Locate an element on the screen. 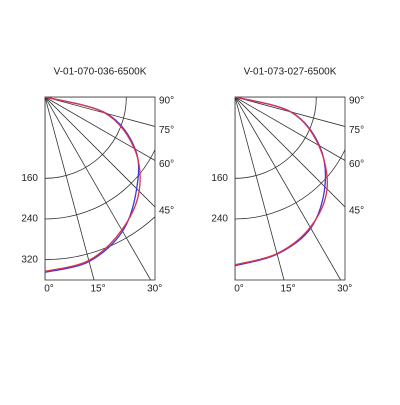 Image resolution: width=400 pixels, height=405 pixels. chart-title: V-01-070-036-6500K is located at coordinates (100, 72).